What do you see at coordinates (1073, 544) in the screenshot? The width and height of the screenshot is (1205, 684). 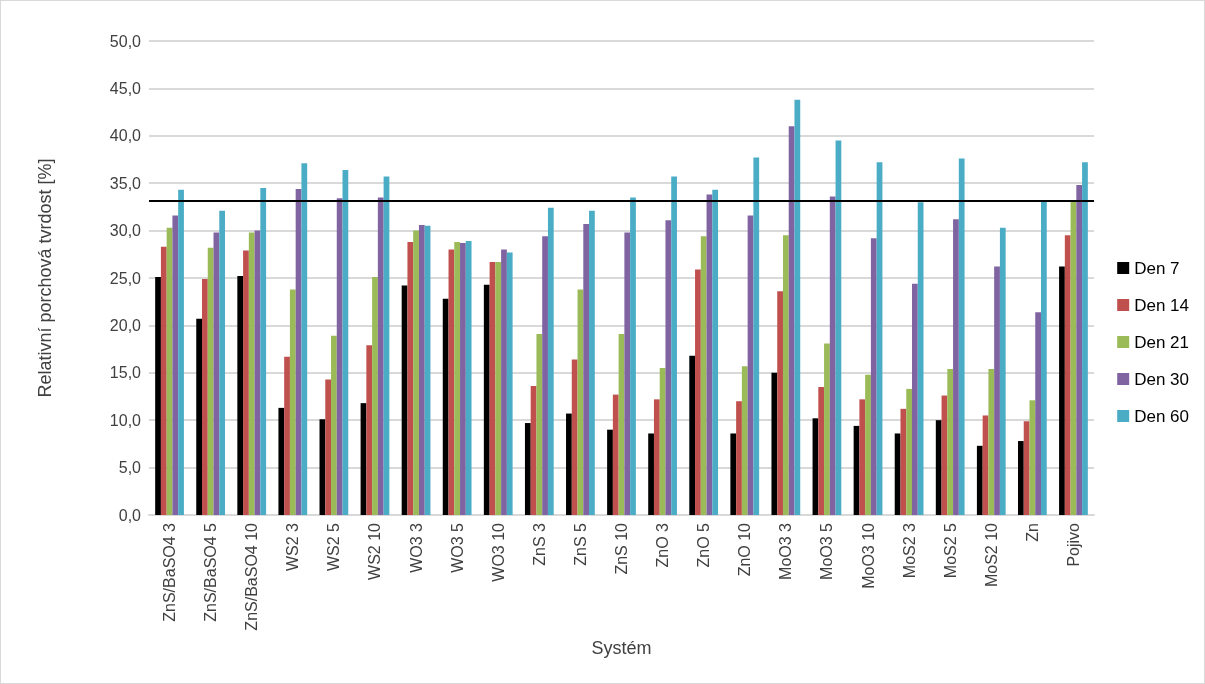 I see `x-tick-label: Pojivo` at bounding box center [1073, 544].